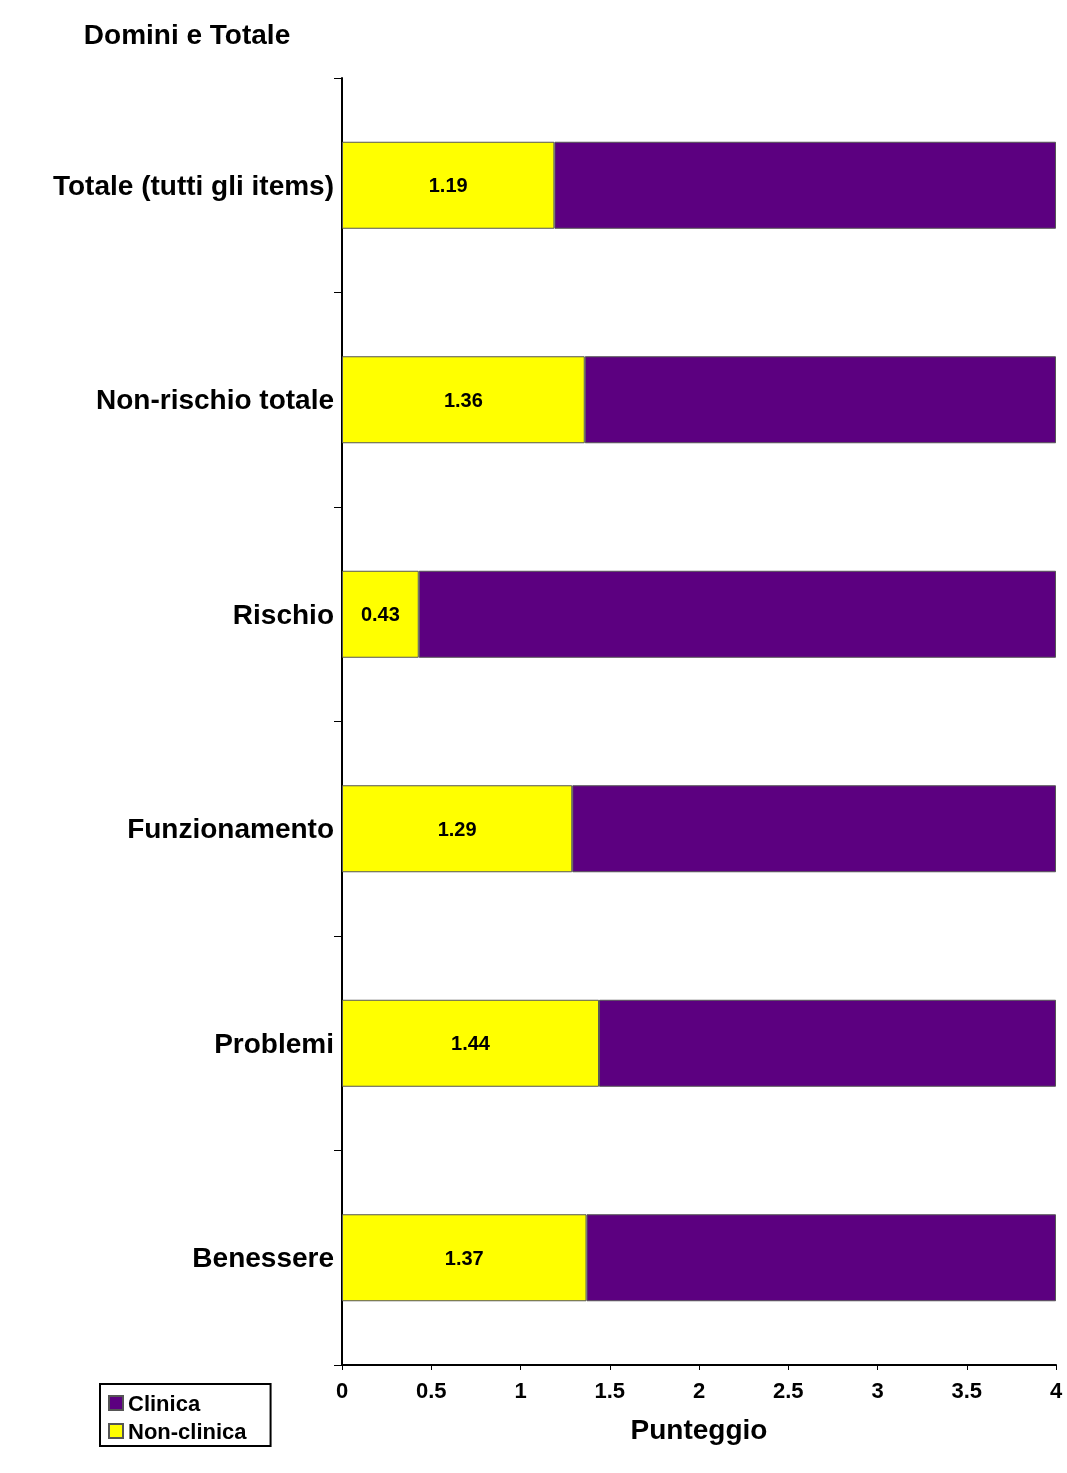  I want to click on x-tick-label: 2.5, so click(788, 1390).